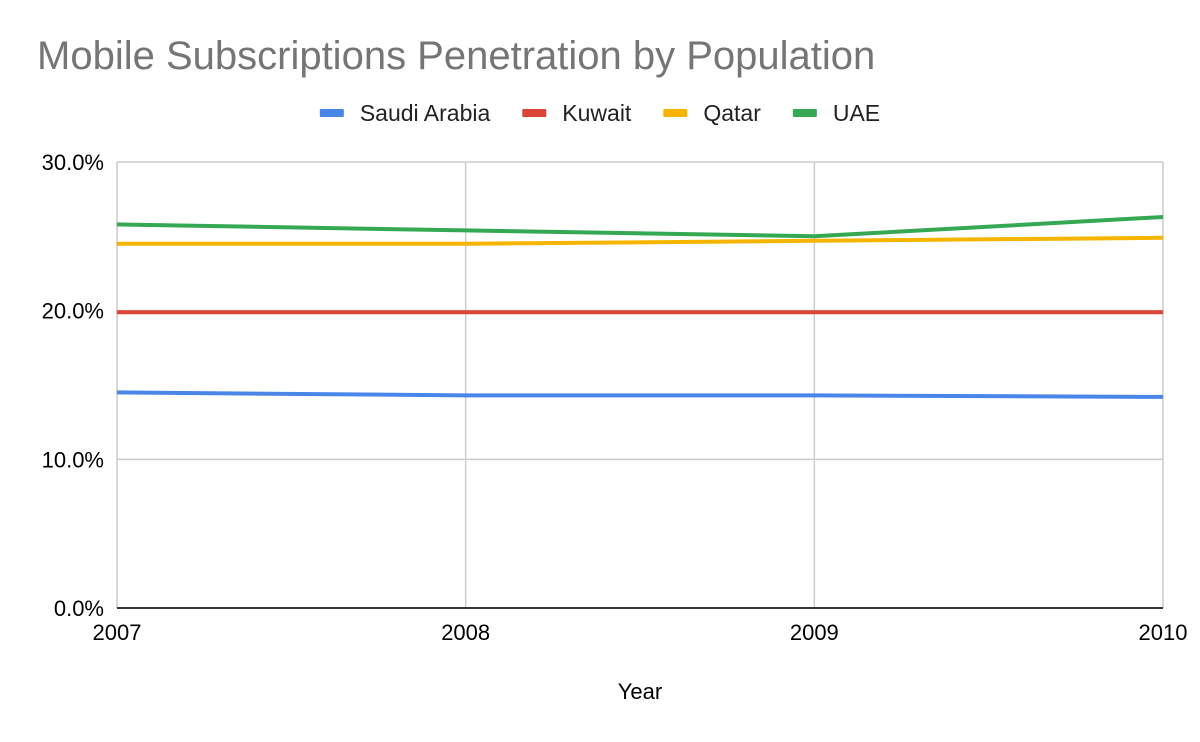 The image size is (1200, 742). I want to click on legend-label: Kuwait, so click(597, 113).